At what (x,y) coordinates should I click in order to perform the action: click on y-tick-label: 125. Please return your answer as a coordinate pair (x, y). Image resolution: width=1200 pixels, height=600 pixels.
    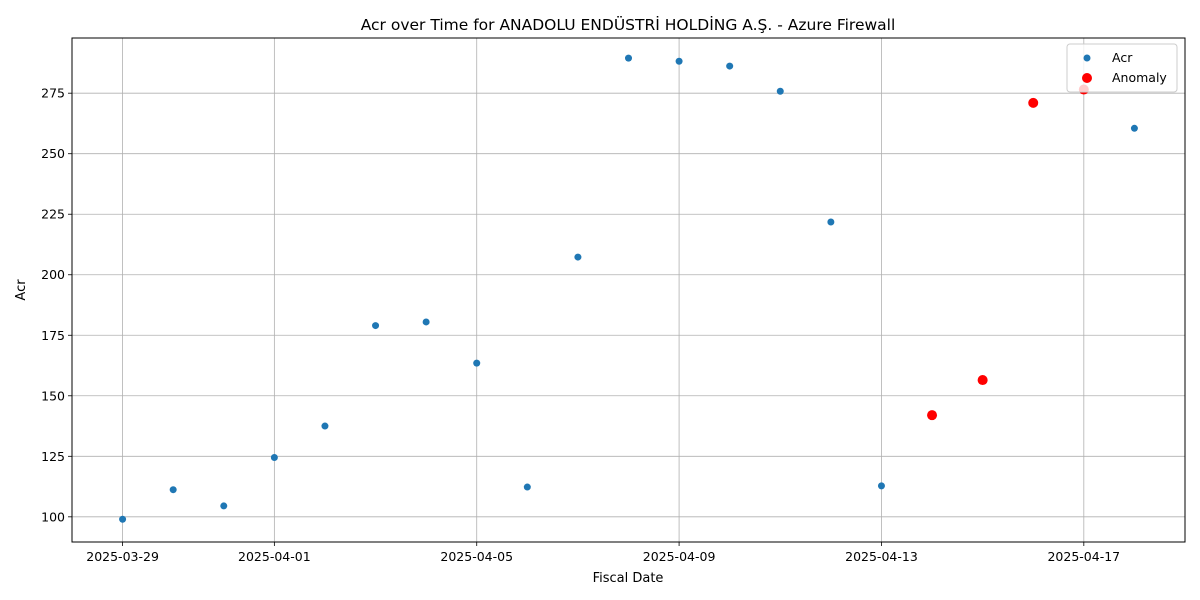
    Looking at the image, I should click on (53, 456).